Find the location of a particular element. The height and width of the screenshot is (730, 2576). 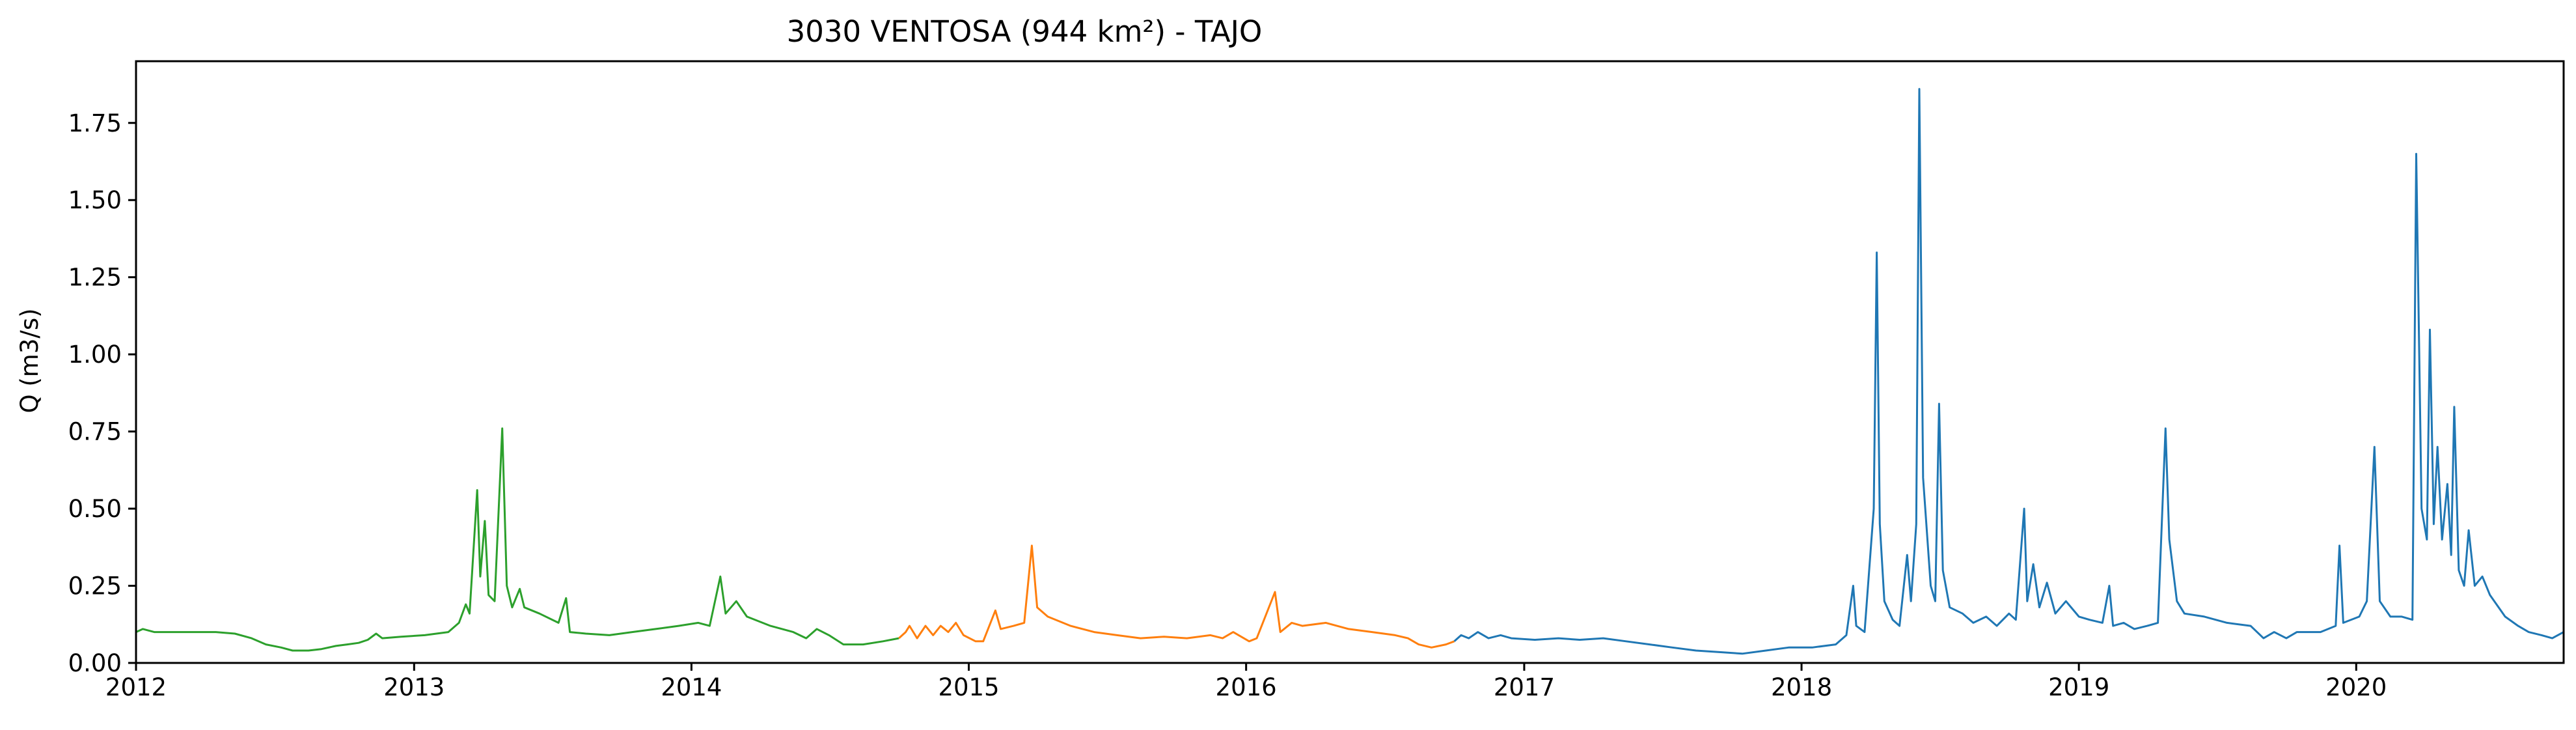

x-tick-label: 2020 is located at coordinates (2356, 687).